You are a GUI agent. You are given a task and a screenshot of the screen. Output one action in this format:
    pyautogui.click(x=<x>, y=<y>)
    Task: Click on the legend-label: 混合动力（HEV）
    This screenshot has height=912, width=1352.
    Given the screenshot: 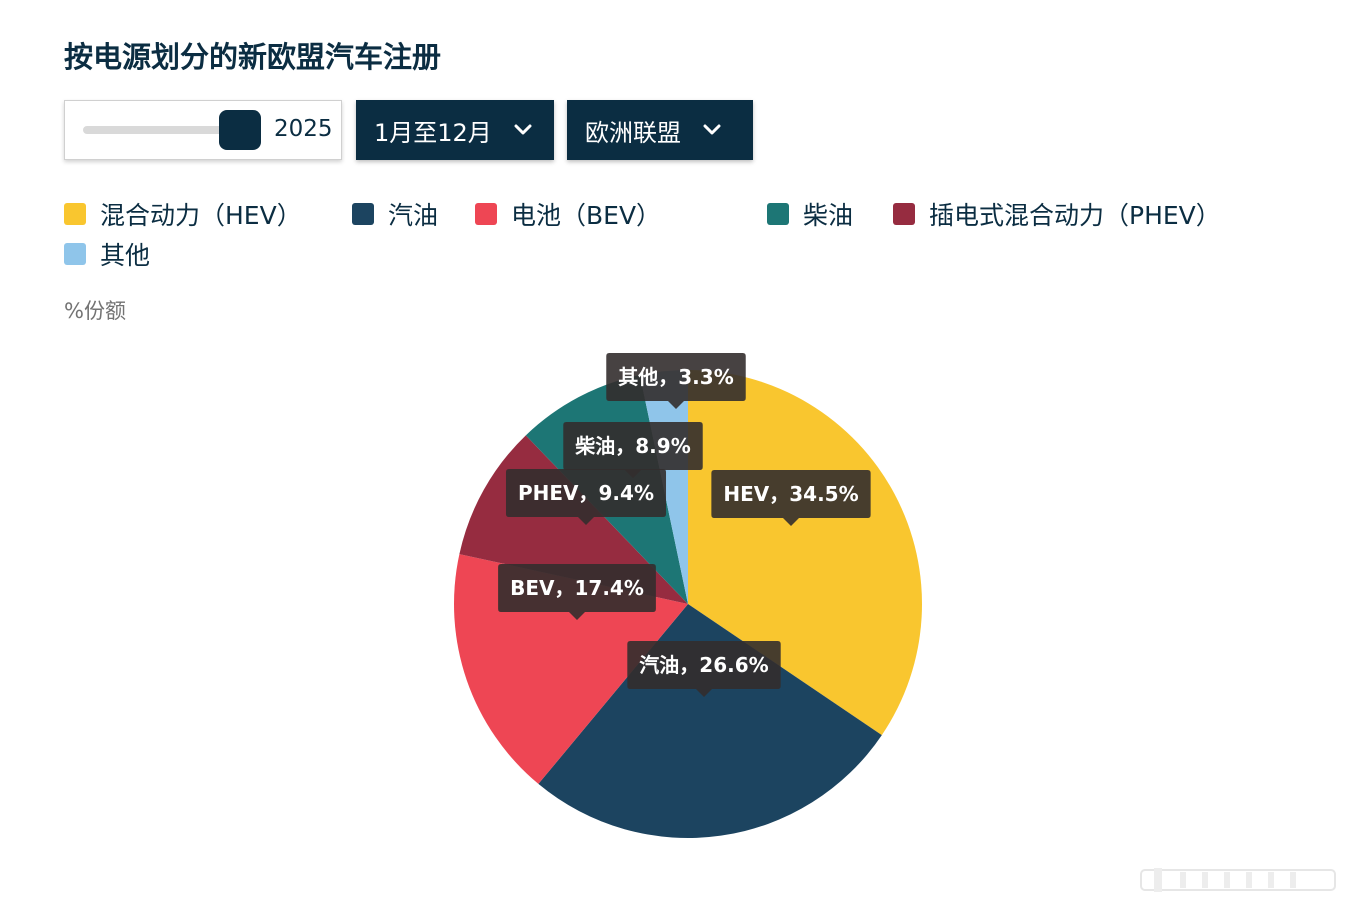 What is the action you would take?
    pyautogui.click(x=201, y=215)
    